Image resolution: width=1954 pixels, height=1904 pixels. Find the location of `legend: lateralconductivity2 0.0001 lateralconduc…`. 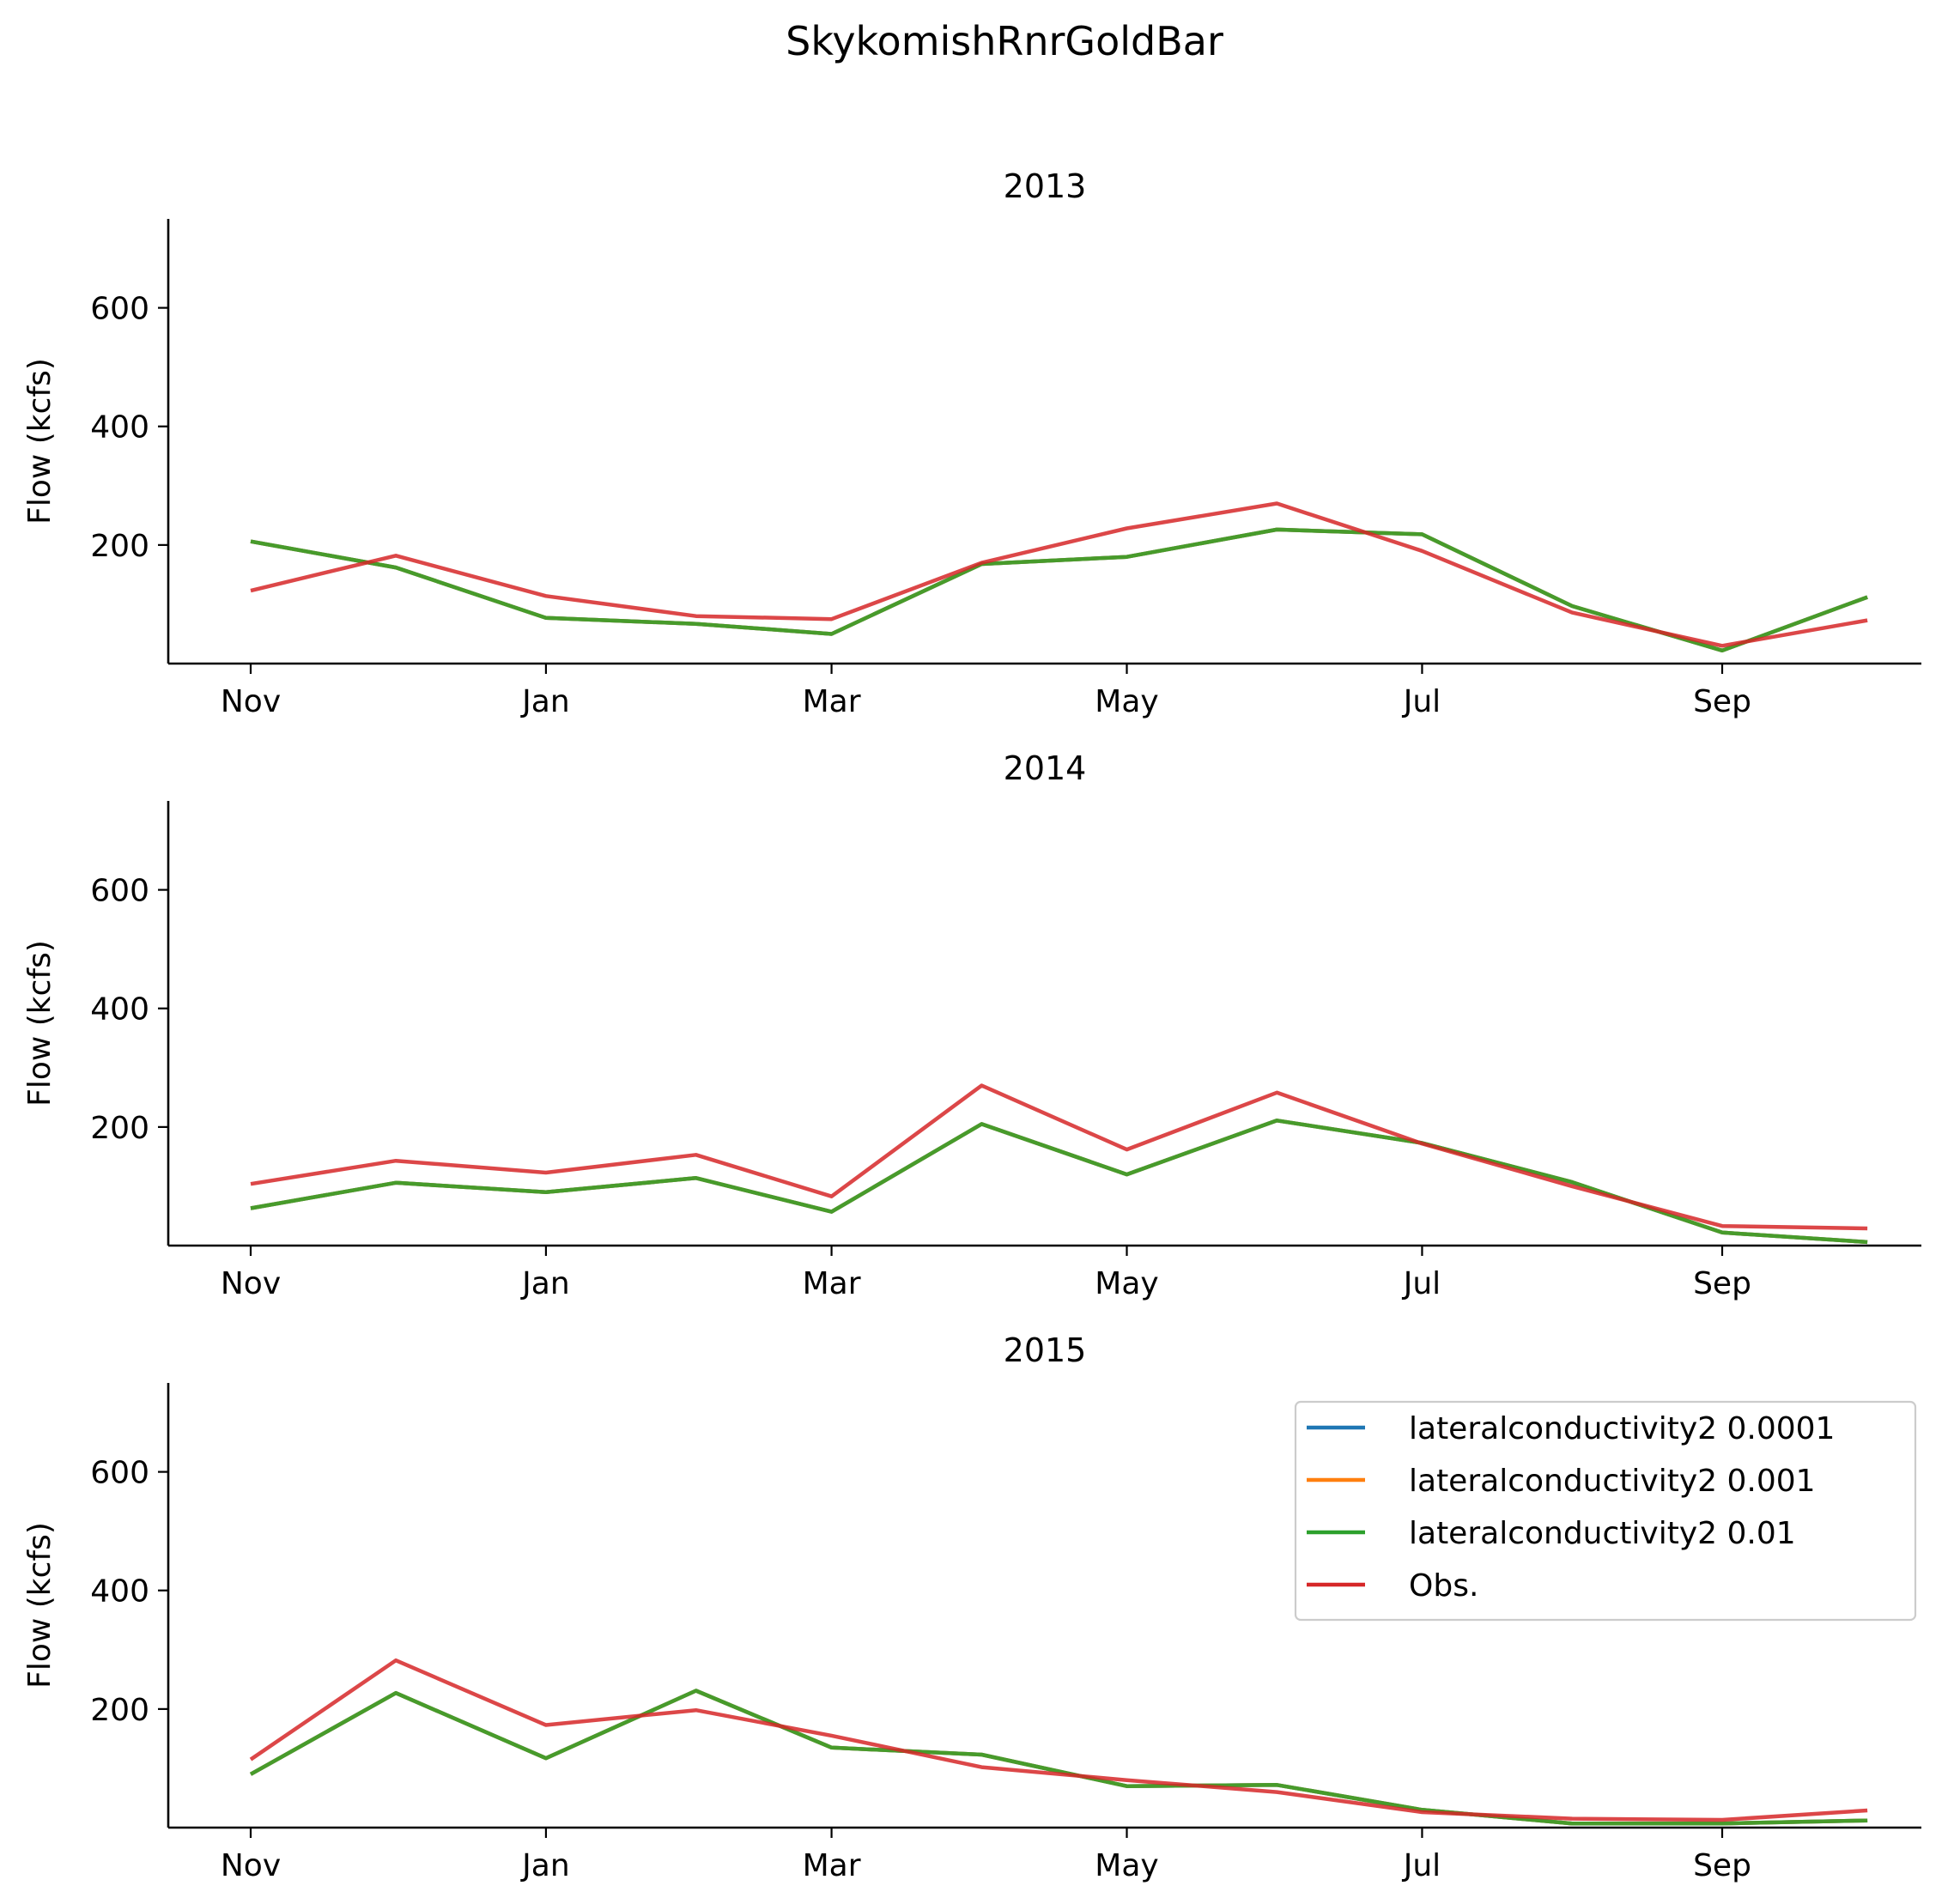

legend: lateralconductivity2 0.0001 lateralconduc… is located at coordinates (1605, 1511).